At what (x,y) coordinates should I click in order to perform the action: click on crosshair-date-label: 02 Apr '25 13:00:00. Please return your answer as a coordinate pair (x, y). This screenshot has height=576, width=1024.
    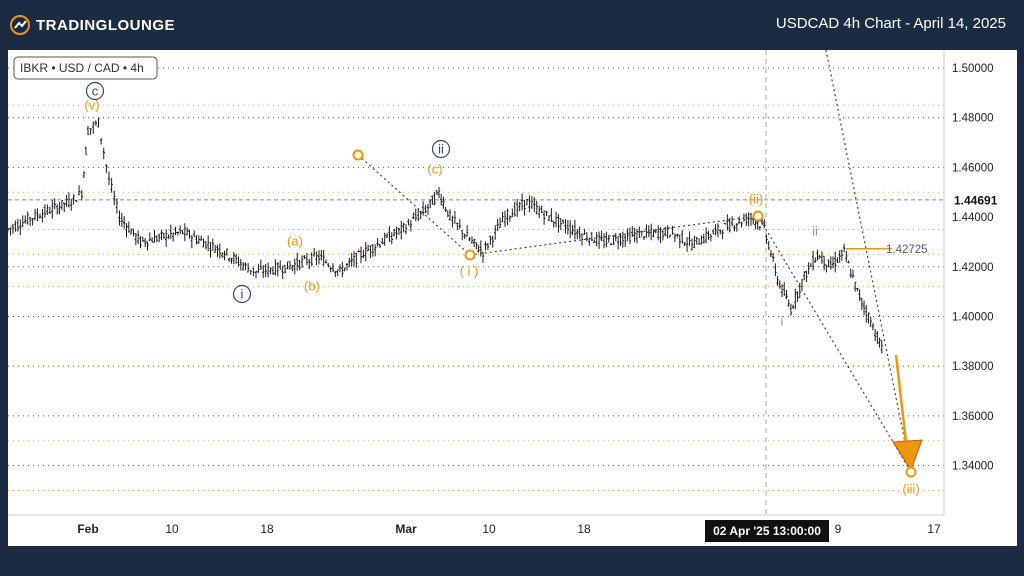
    Looking at the image, I should click on (767, 531).